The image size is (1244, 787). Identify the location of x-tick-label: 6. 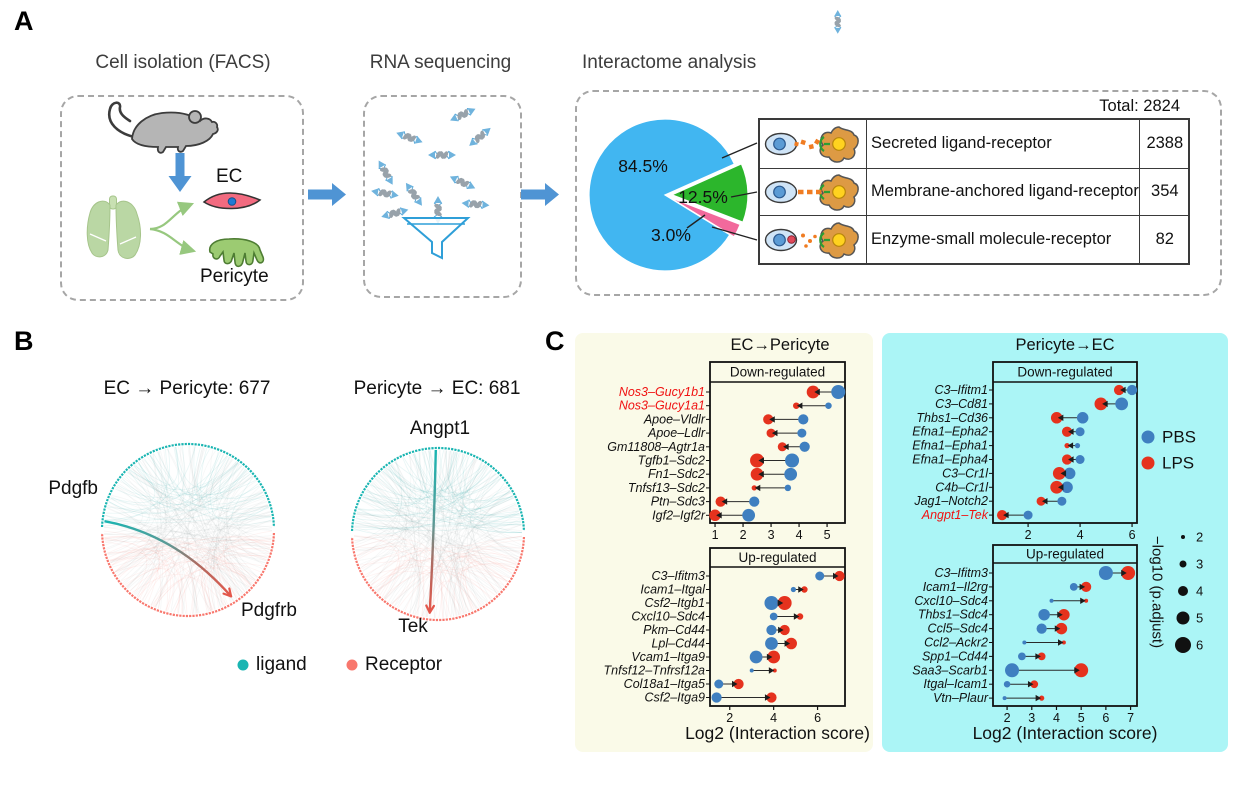
(1105, 718).